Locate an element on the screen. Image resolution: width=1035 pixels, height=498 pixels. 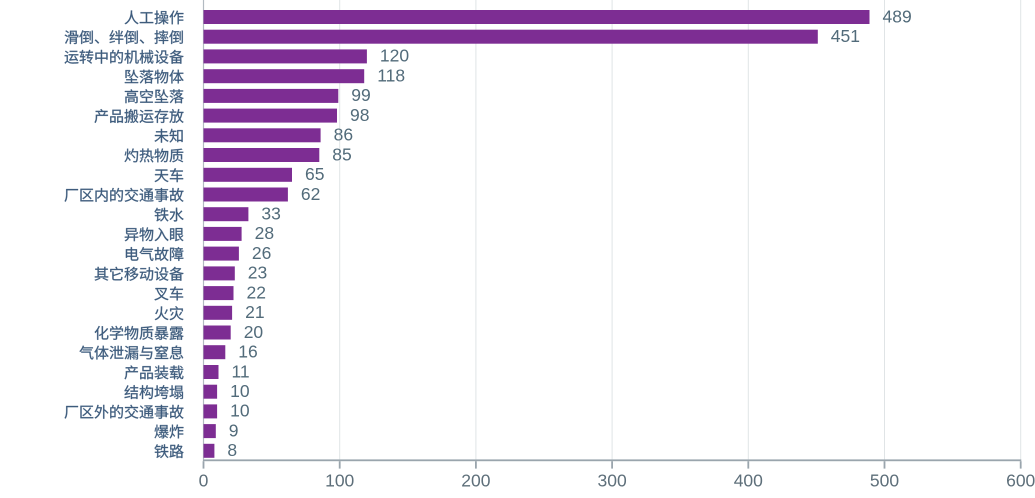
svg-text: 86 is located at coordinates (343, 135).